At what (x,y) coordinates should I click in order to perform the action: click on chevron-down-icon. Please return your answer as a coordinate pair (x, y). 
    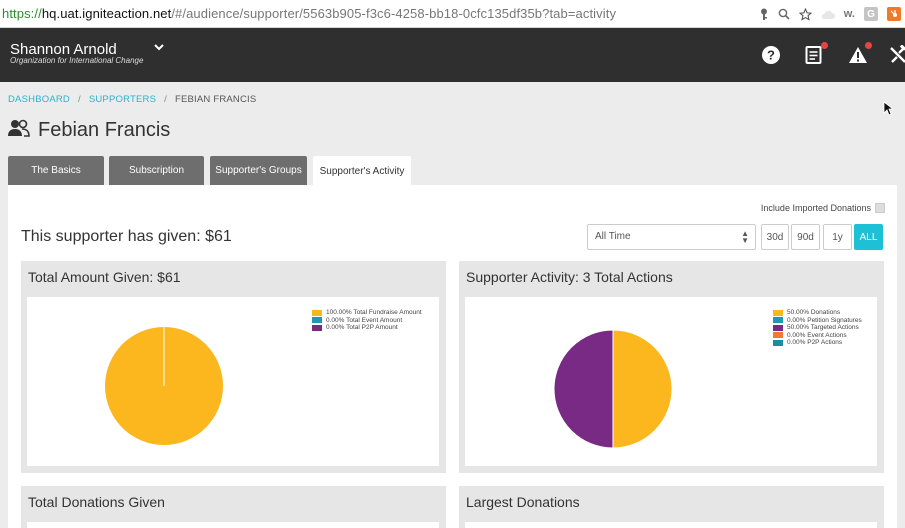
    Looking at the image, I should click on (159, 46).